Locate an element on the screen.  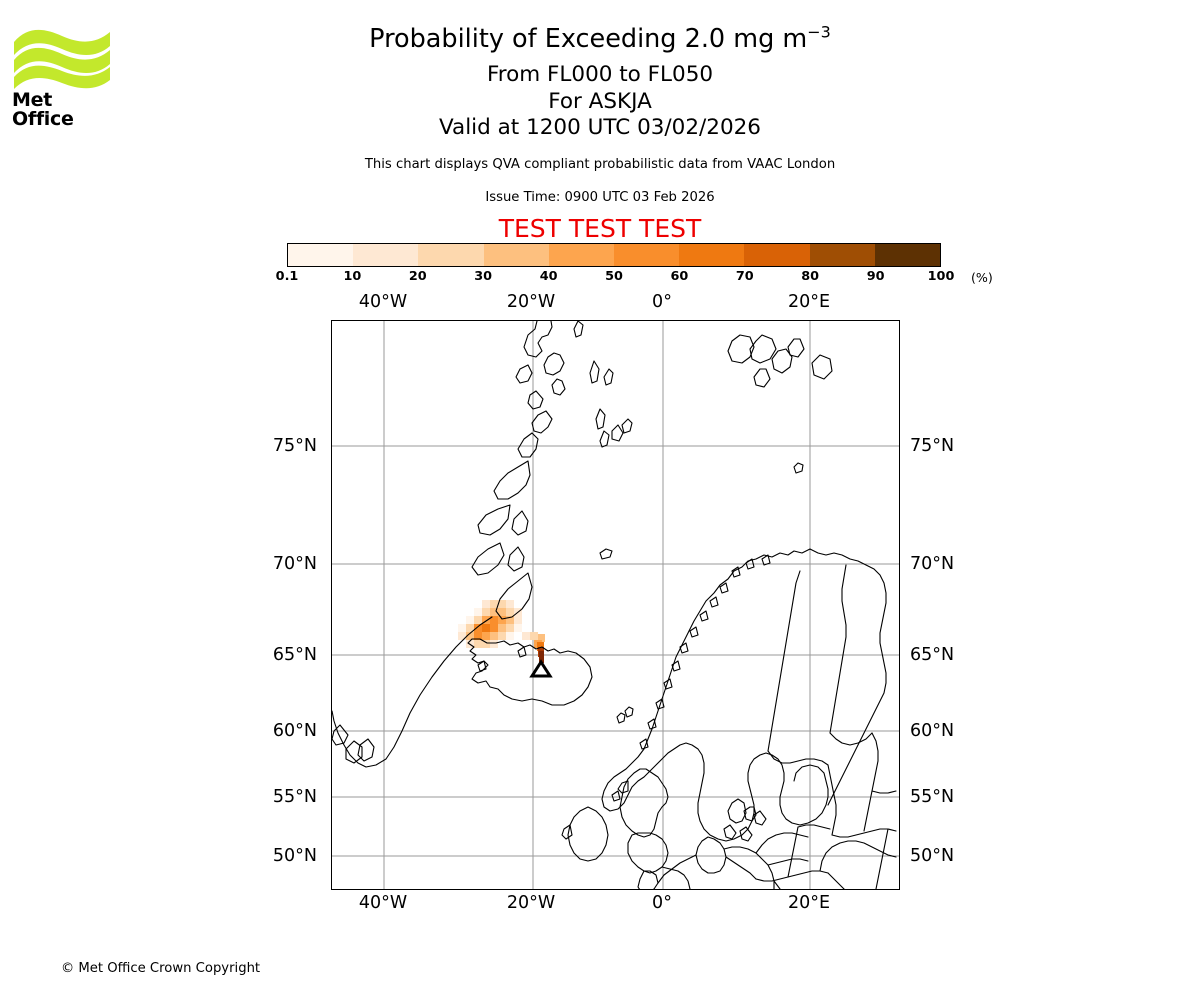
issue-time-label: Issue Time: 0900 UTC 03 Feb 2026 is located at coordinates (600, 197).